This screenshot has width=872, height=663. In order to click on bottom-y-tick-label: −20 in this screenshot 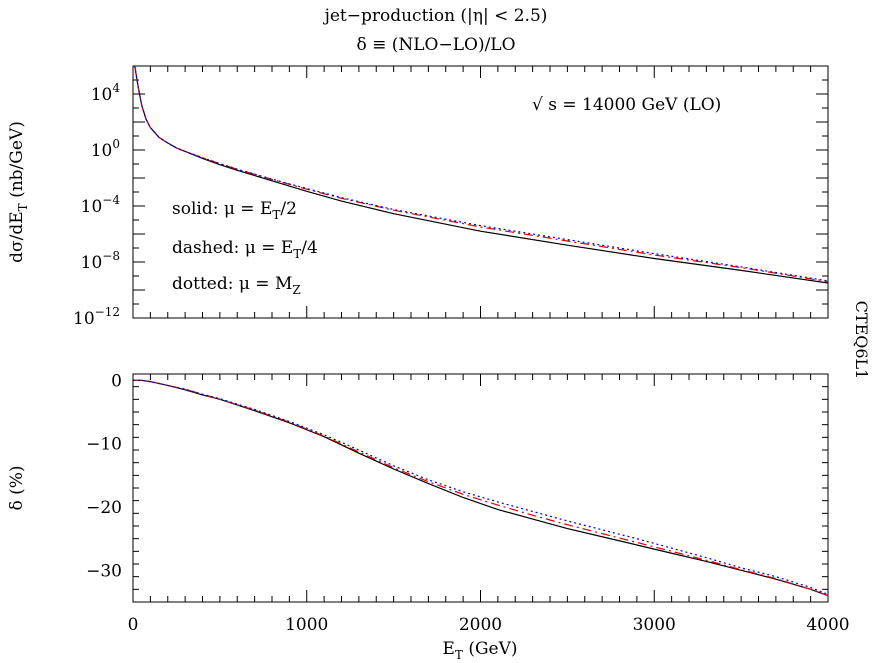, I will do `click(104, 508)`.